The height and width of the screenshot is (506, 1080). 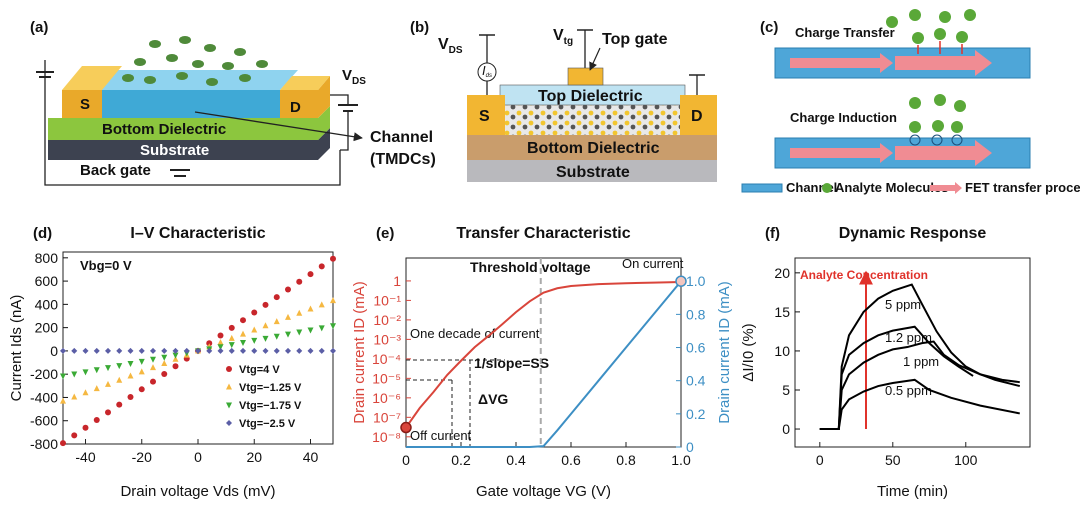 I want to click on ids-label: Ids, so click(x=487, y=71).